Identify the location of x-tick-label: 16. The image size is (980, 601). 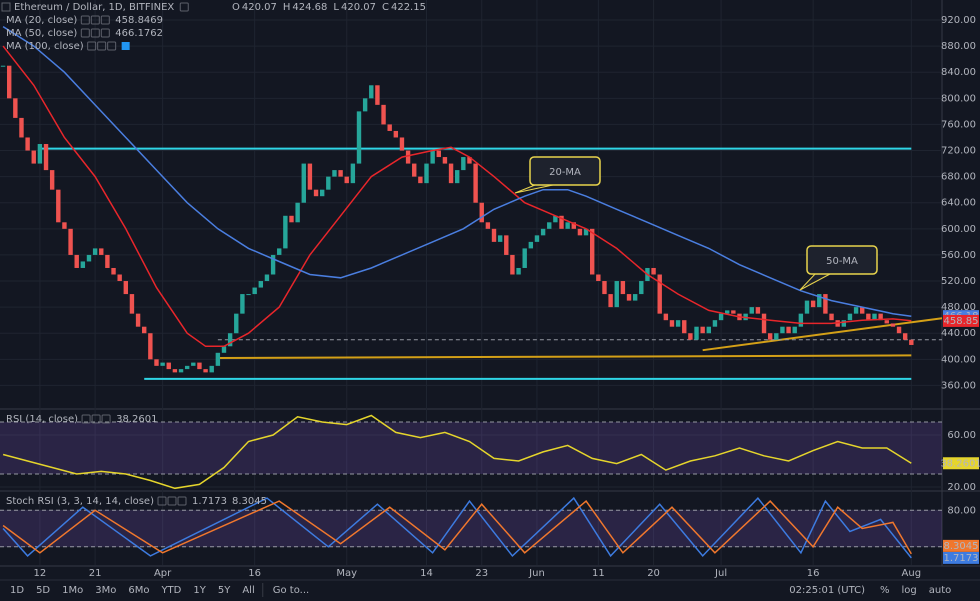
(813, 573).